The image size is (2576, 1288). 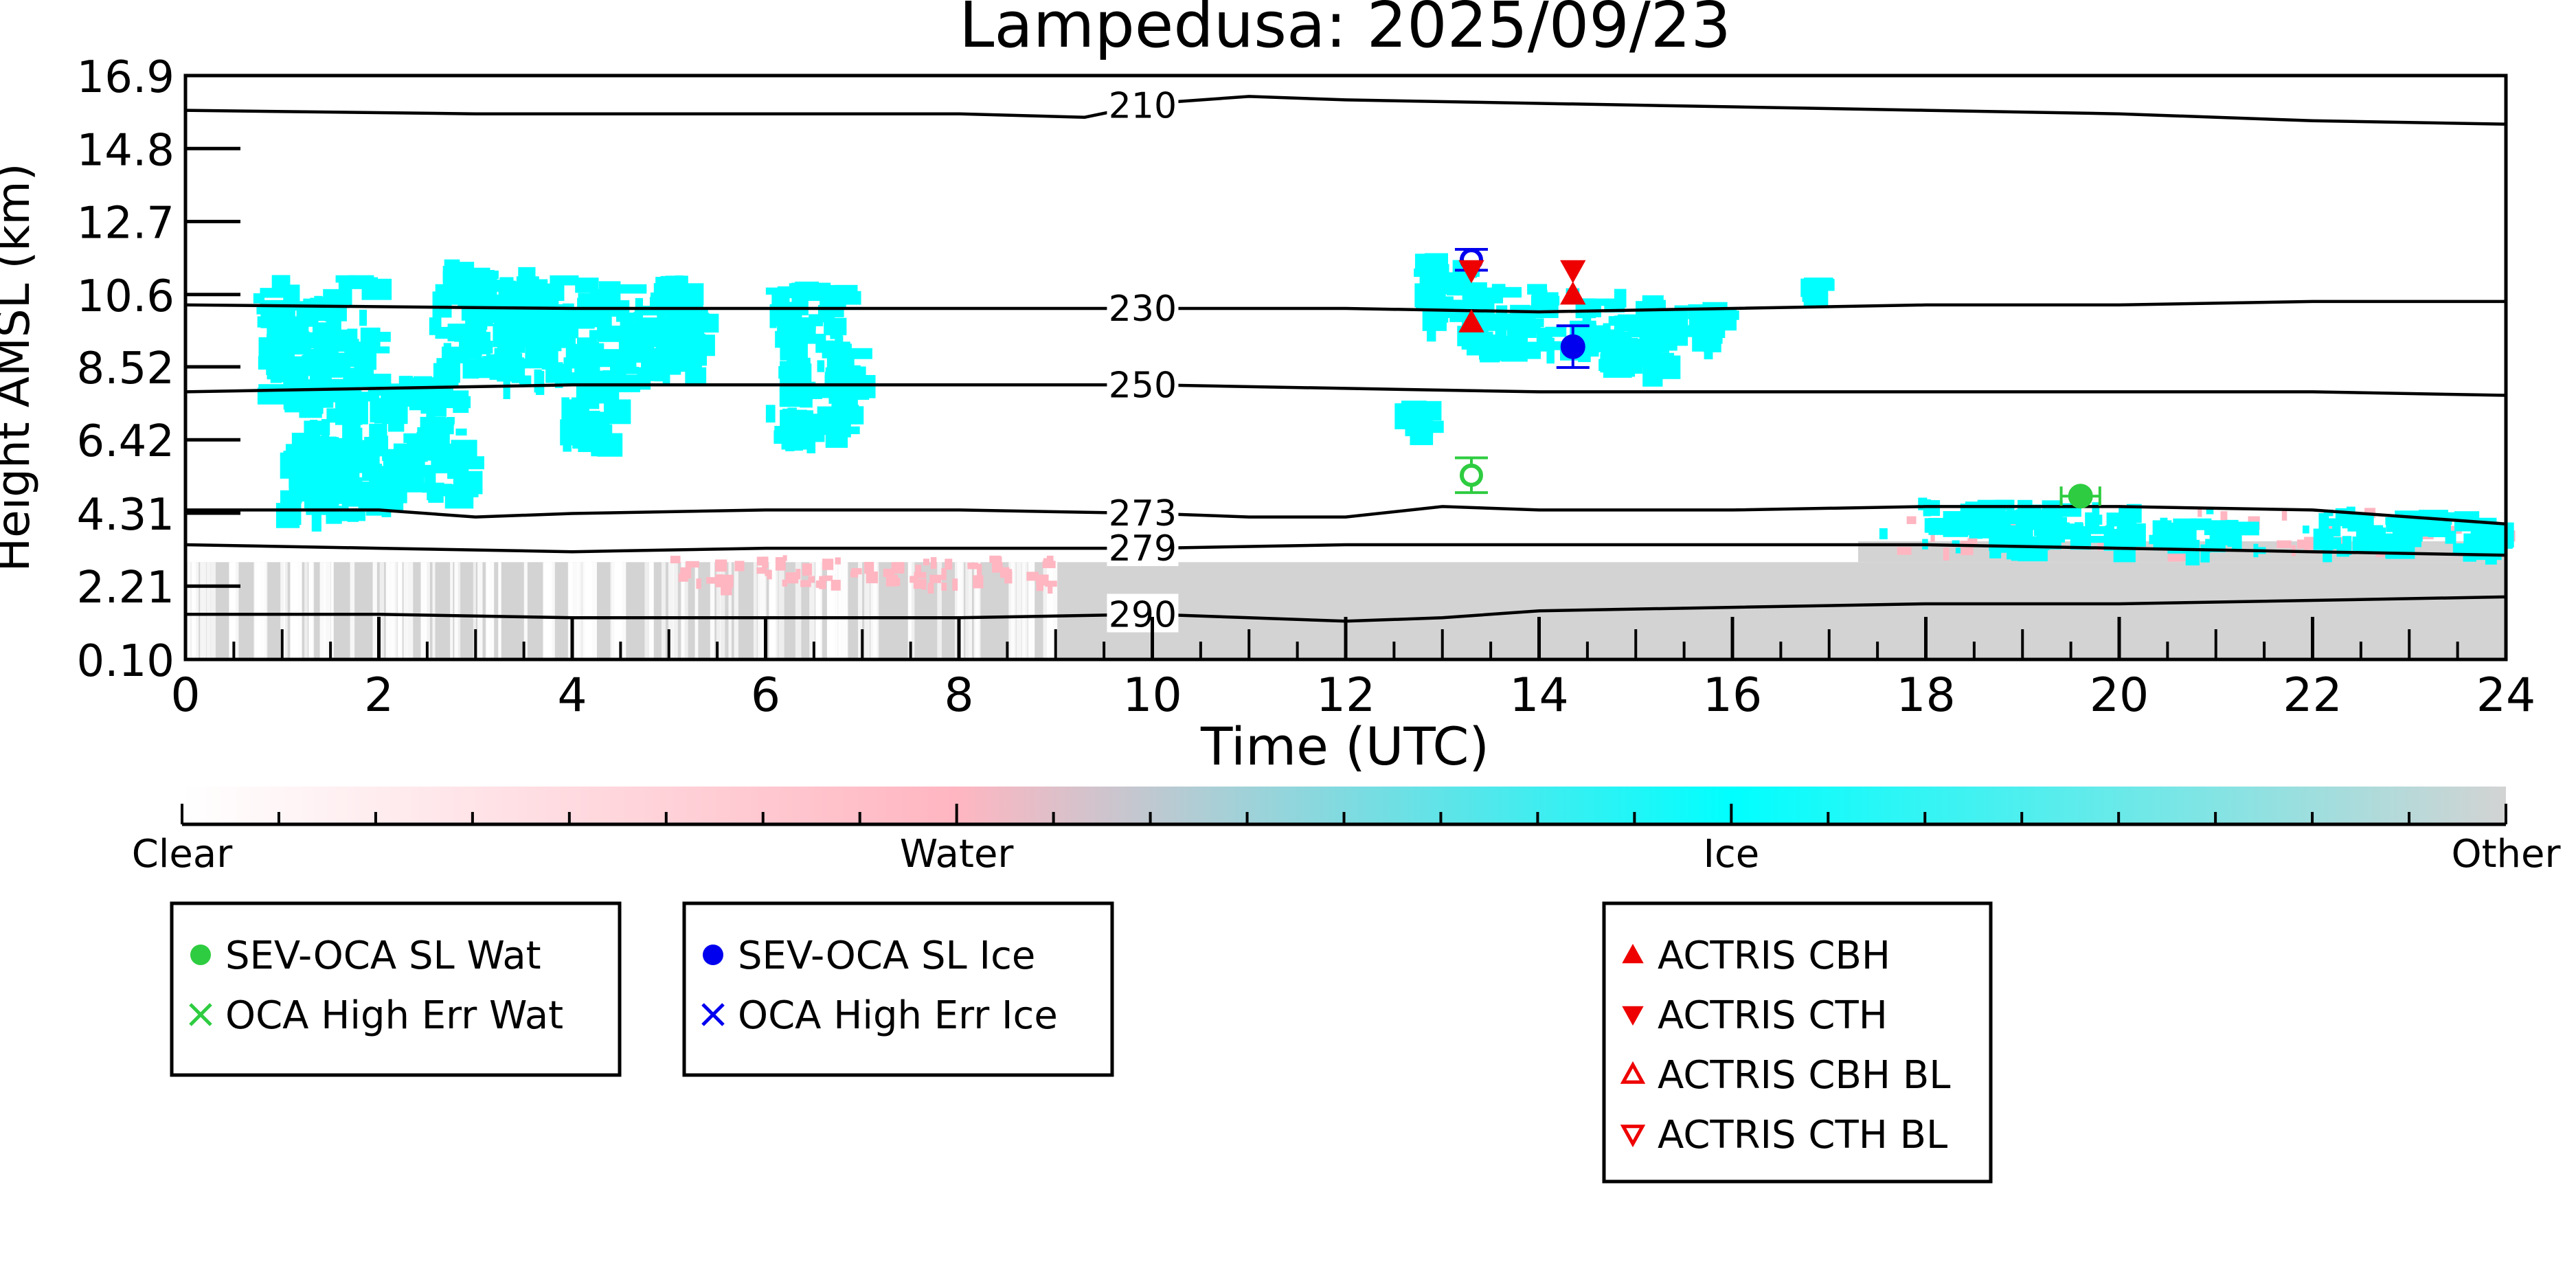 I want to click on x-tick-label: 18, so click(x=1926, y=695).